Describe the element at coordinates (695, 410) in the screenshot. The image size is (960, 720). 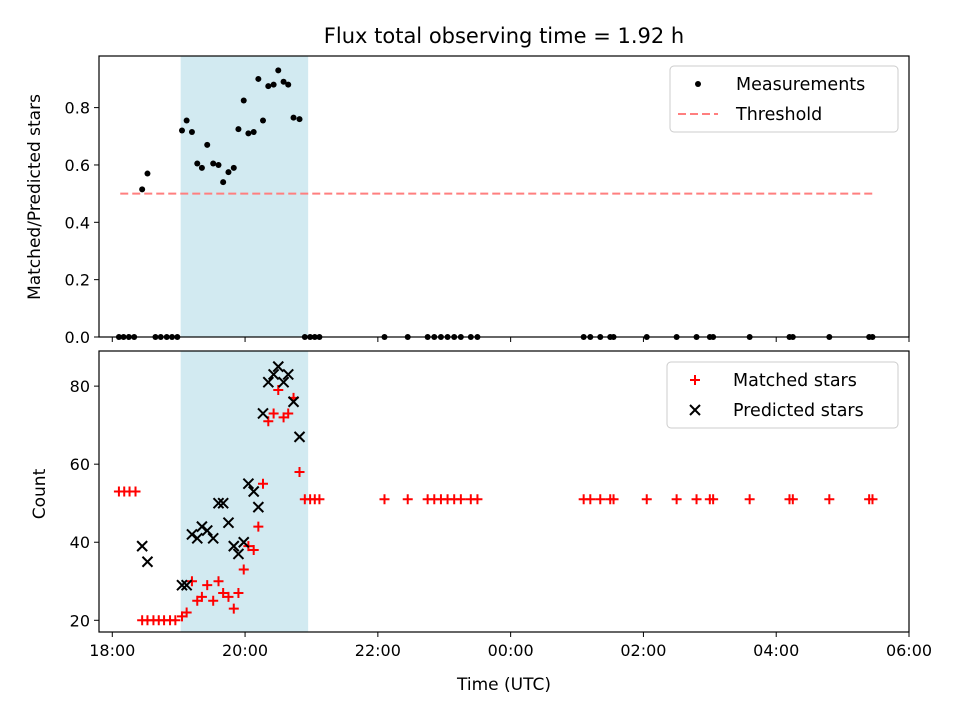
I see `legend-predicted-swatch` at that location.